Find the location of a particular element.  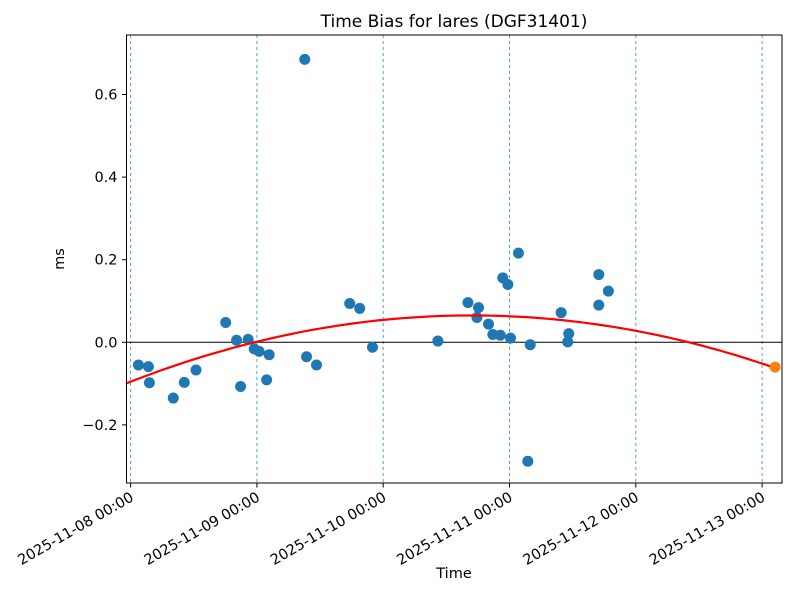

x-tick-label: 2025-11-13 00:00 is located at coordinates (707, 529).